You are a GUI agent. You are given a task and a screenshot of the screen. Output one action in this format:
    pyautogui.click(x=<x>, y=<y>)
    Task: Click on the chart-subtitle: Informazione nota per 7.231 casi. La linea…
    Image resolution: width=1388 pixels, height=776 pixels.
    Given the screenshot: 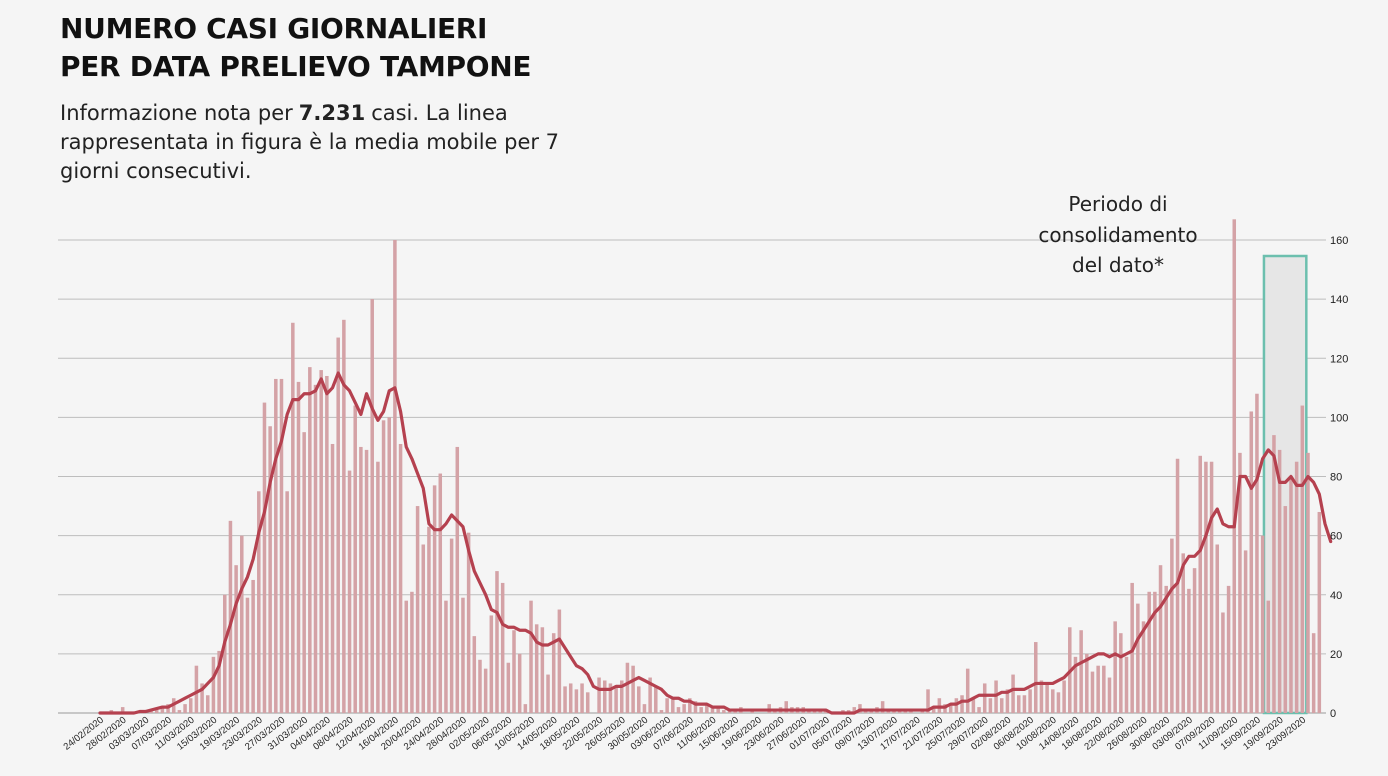 What is the action you would take?
    pyautogui.click(x=320, y=142)
    